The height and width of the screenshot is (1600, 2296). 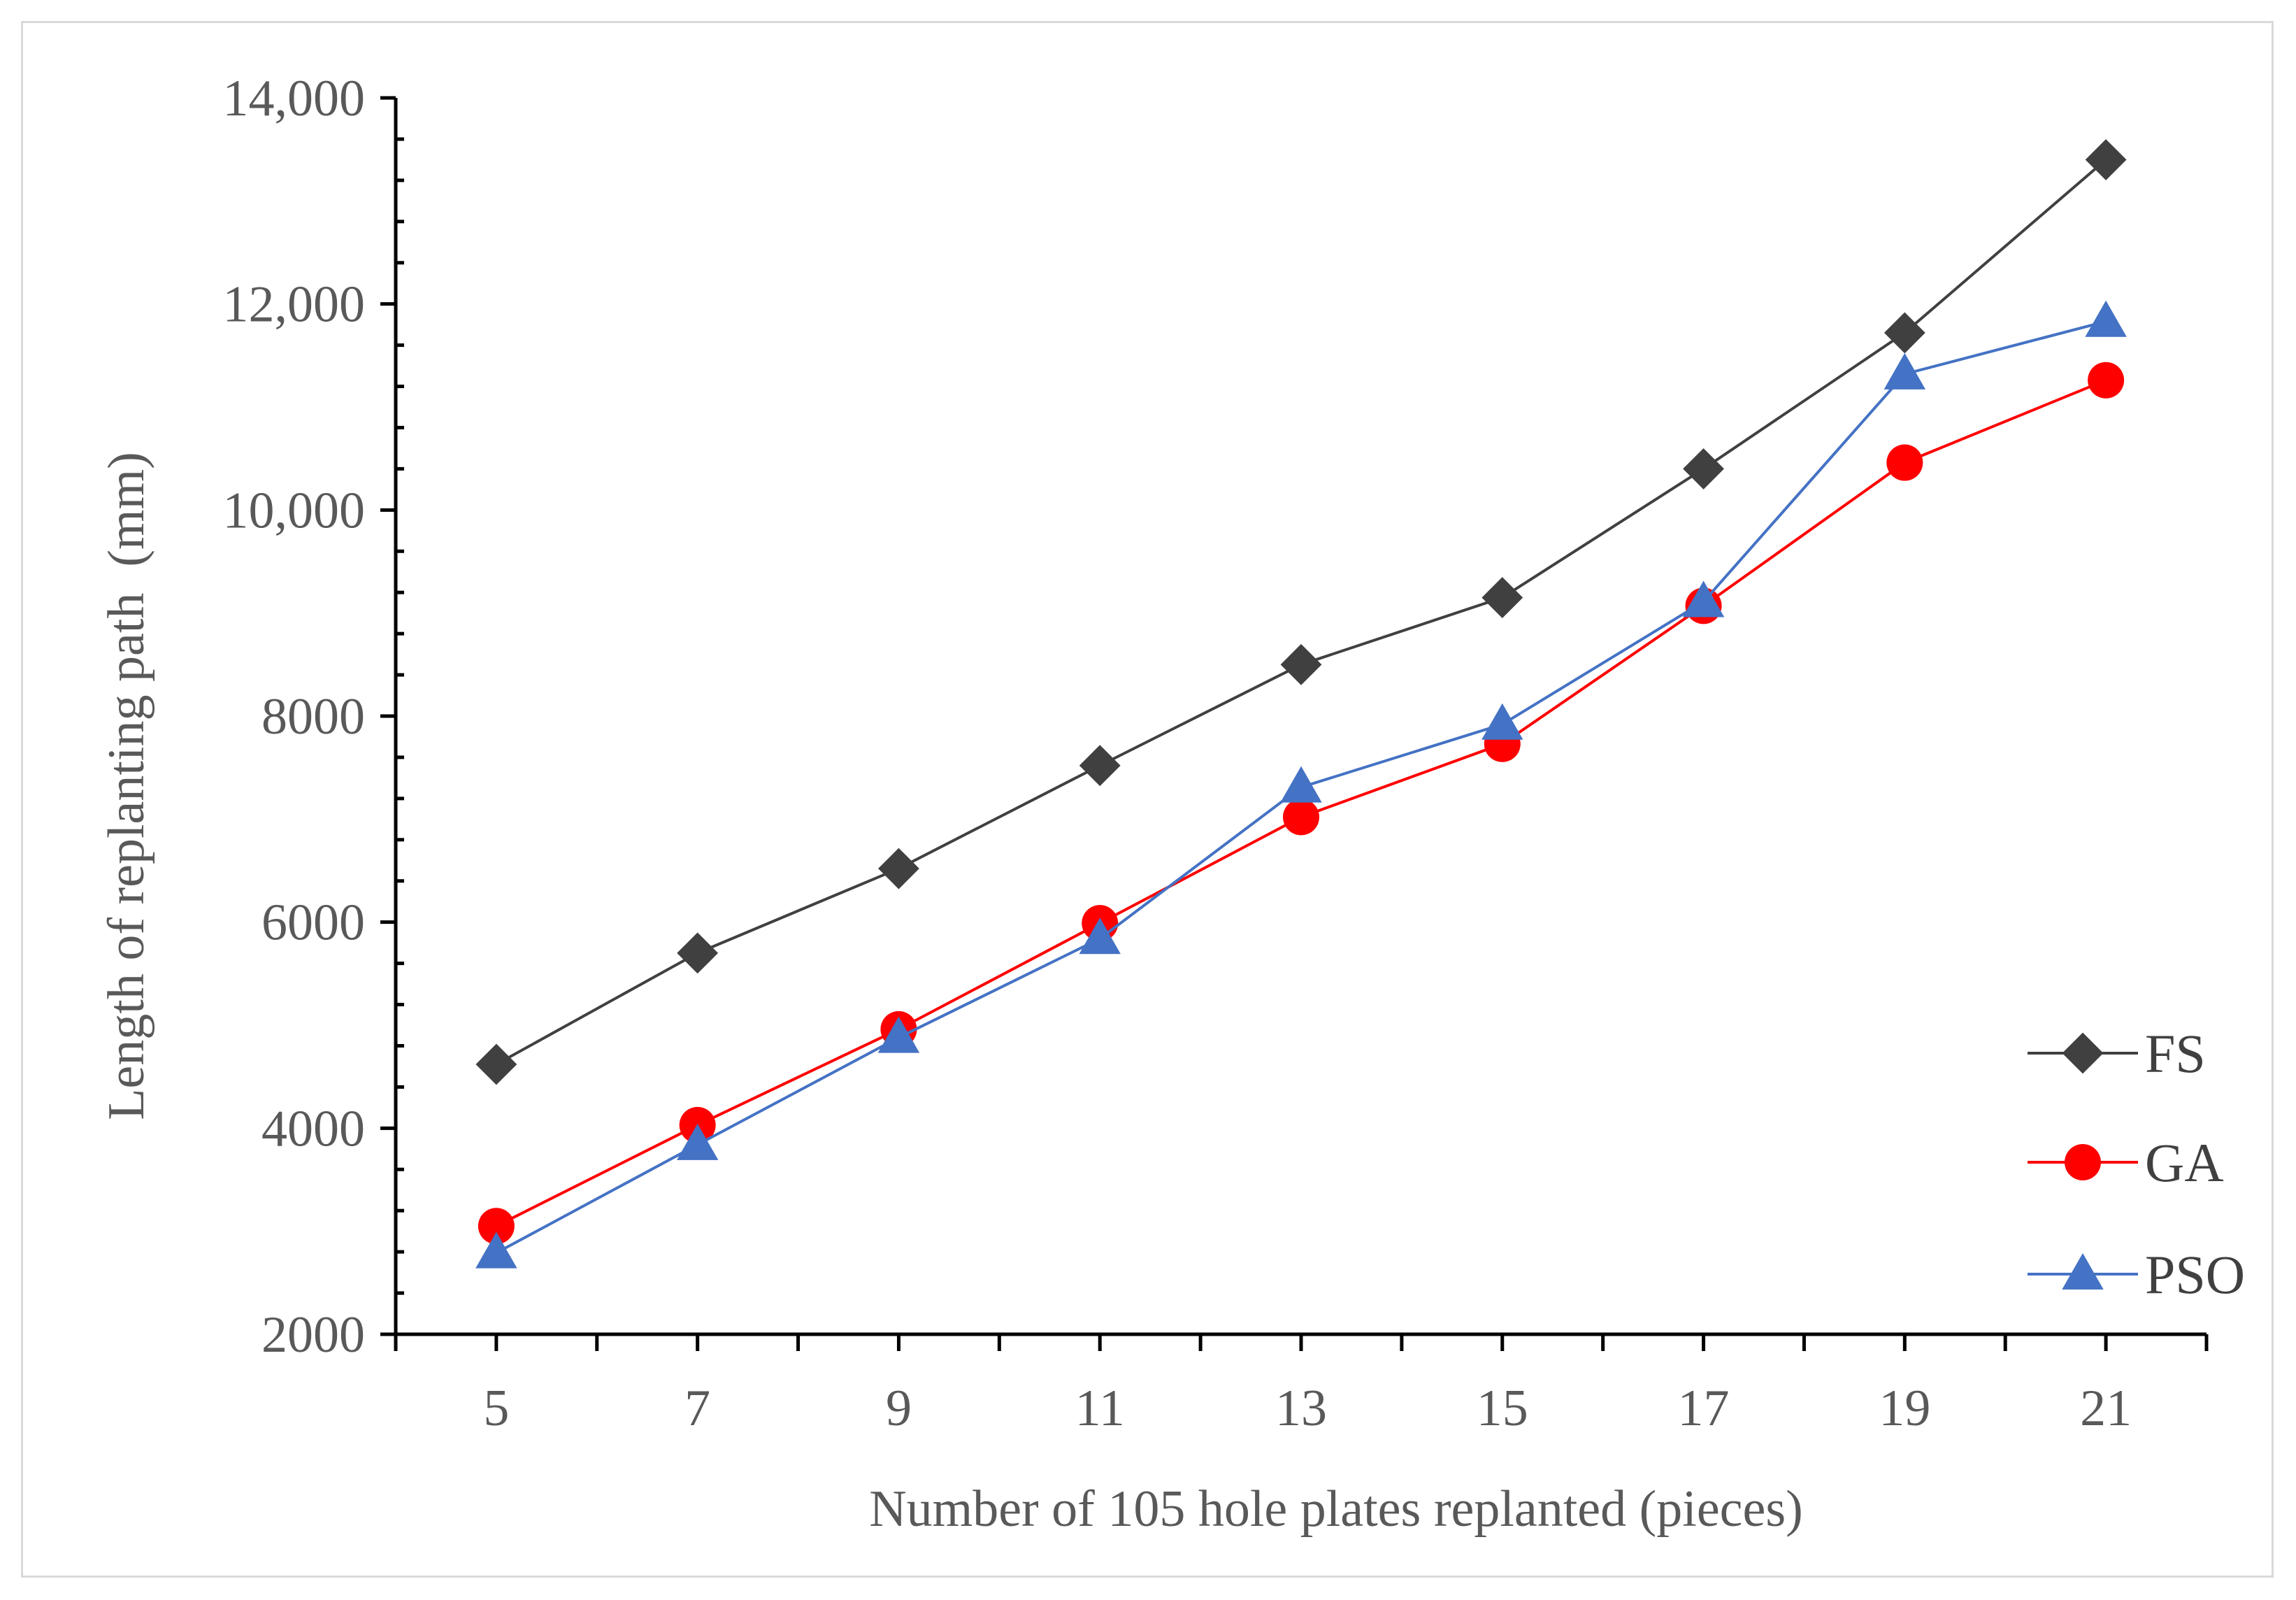 What do you see at coordinates (313, 923) in the screenshot?
I see `y-tick-label: 6000` at bounding box center [313, 923].